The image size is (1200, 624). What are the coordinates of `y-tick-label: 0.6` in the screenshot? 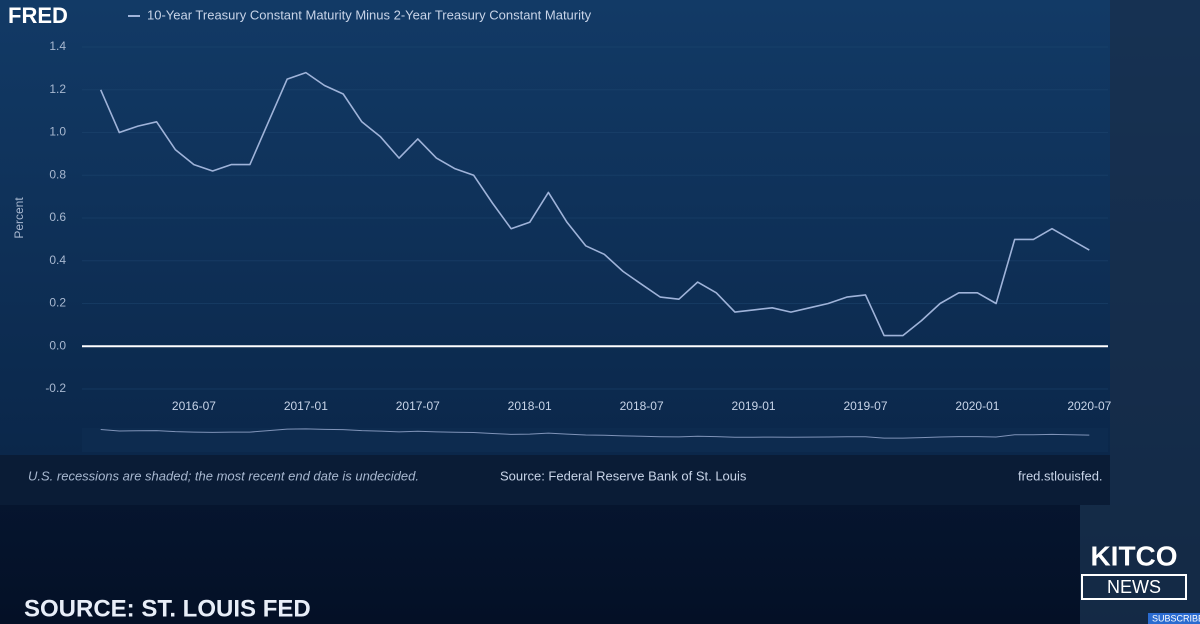 It's located at (57, 217).